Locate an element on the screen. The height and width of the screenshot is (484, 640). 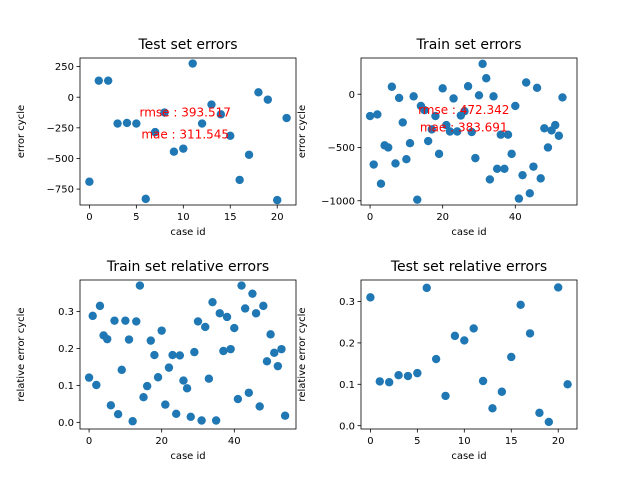
x-tick-label: 15 is located at coordinates (511, 441).